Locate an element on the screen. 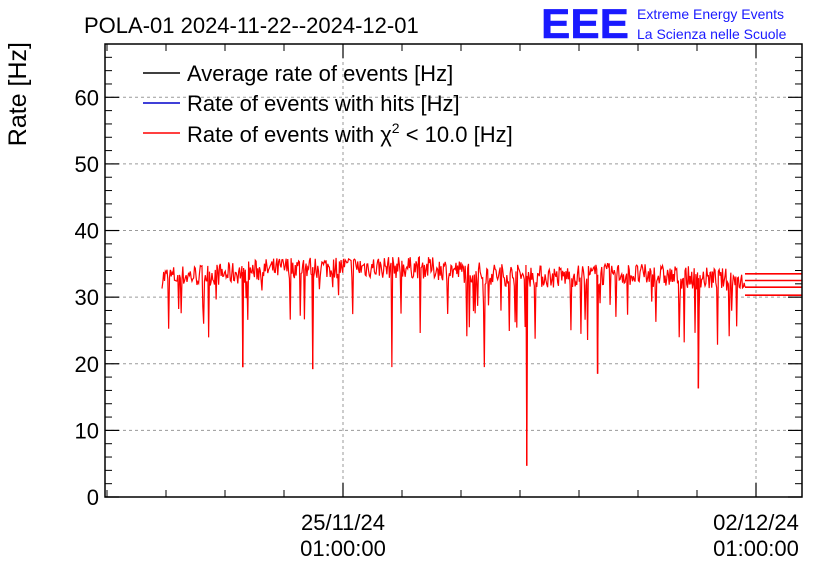 The image size is (836, 572). x-tick-date: 25/11/24 is located at coordinates (343, 522).